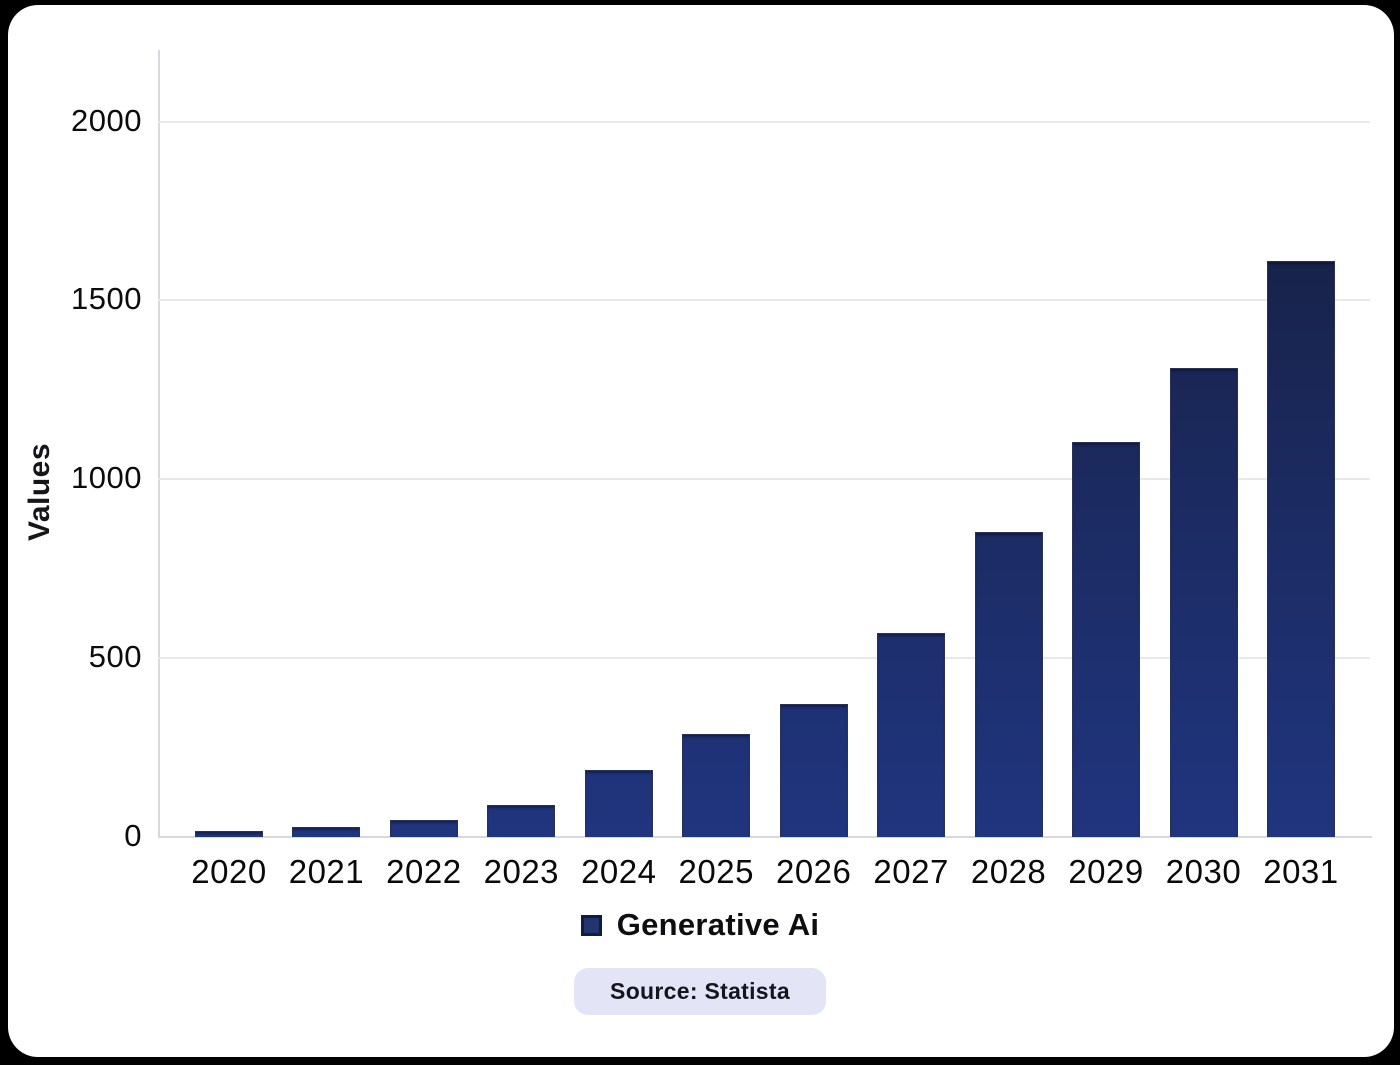 Image resolution: width=1400 pixels, height=1065 pixels. I want to click on gridline-2000, so click(764, 121).